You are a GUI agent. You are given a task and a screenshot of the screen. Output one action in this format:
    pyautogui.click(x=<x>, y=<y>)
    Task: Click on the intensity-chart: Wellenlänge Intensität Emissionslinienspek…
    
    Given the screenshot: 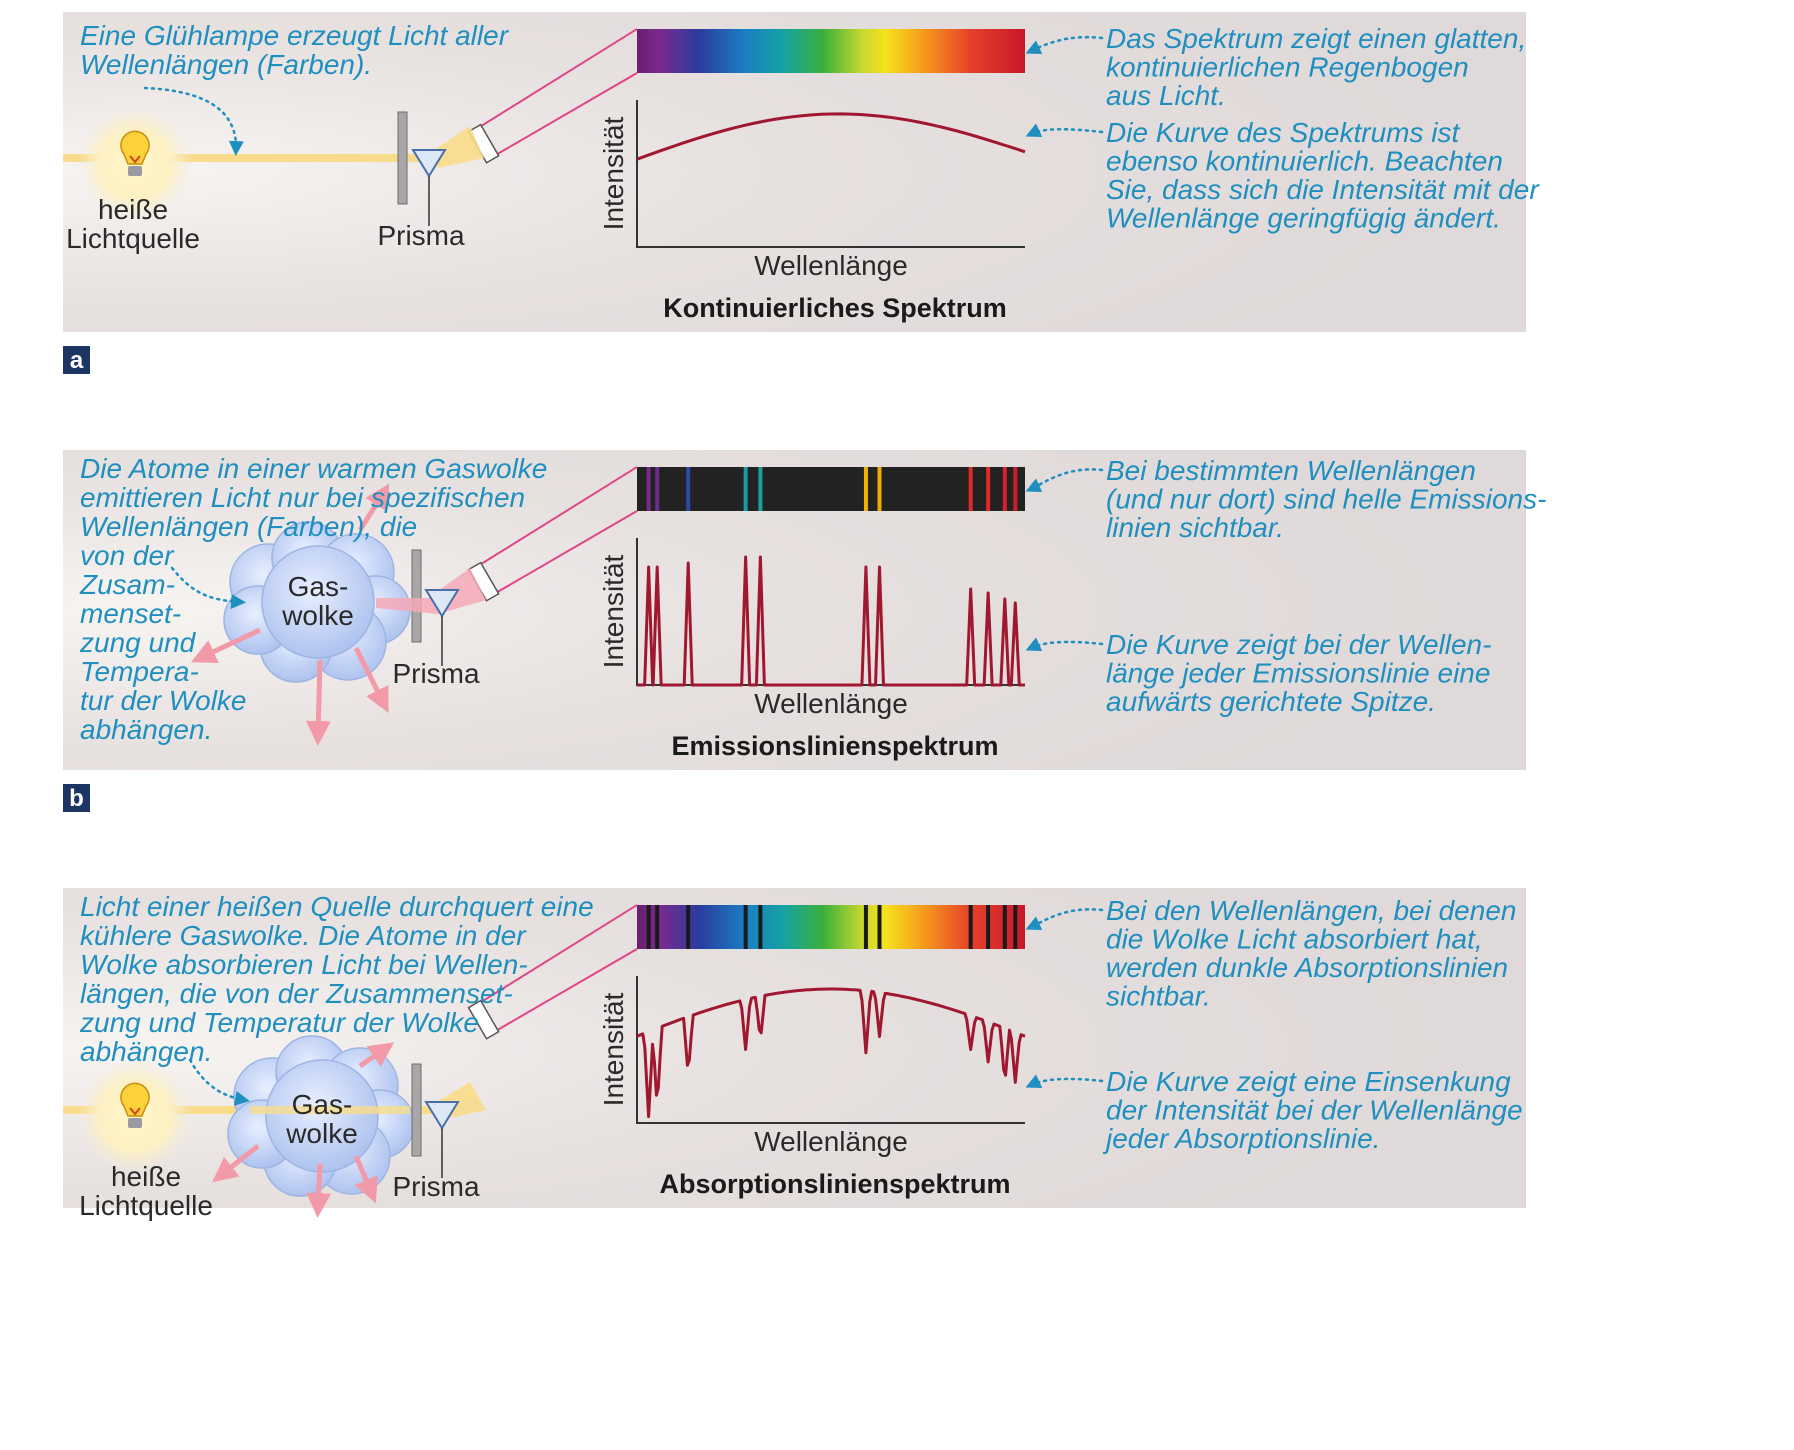 What is the action you would take?
    pyautogui.click(x=811, y=649)
    